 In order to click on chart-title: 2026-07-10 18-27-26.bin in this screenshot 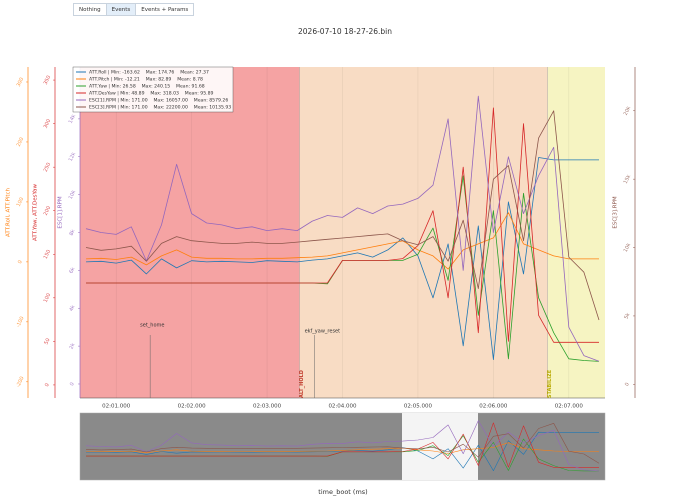, I will do `click(345, 31)`.